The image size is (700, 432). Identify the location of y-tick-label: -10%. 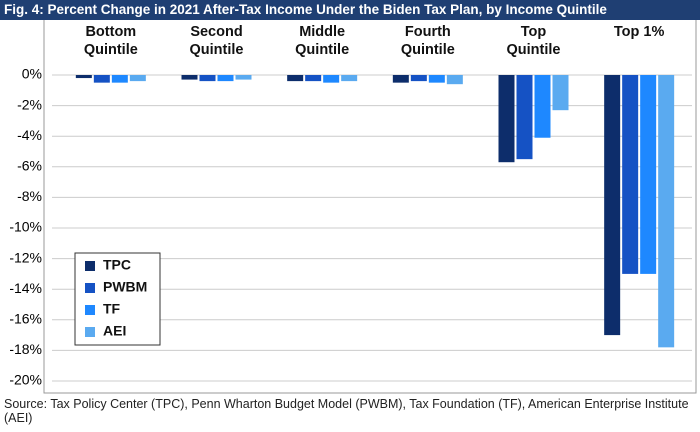
(25, 227).